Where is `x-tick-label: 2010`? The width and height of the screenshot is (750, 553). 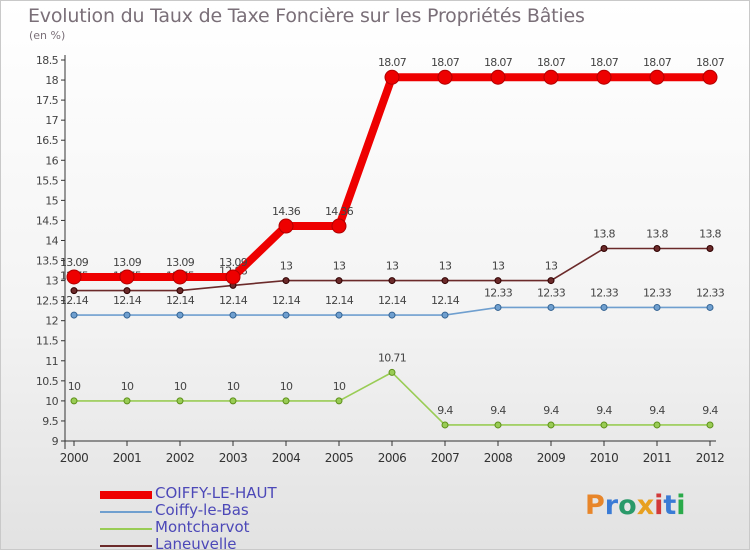 x-tick-label: 2010 is located at coordinates (604, 458).